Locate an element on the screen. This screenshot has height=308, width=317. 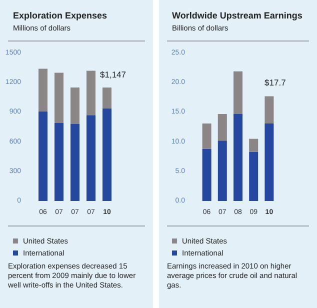
chart-title: Exploration Expenses is located at coordinates (60, 15).